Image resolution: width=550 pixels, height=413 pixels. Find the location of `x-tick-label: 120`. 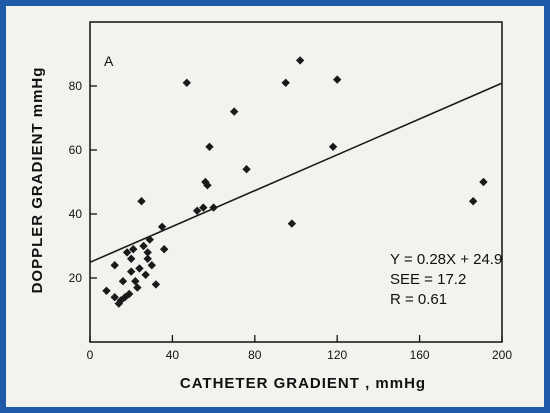

x-tick-label: 120 is located at coordinates (337, 355).